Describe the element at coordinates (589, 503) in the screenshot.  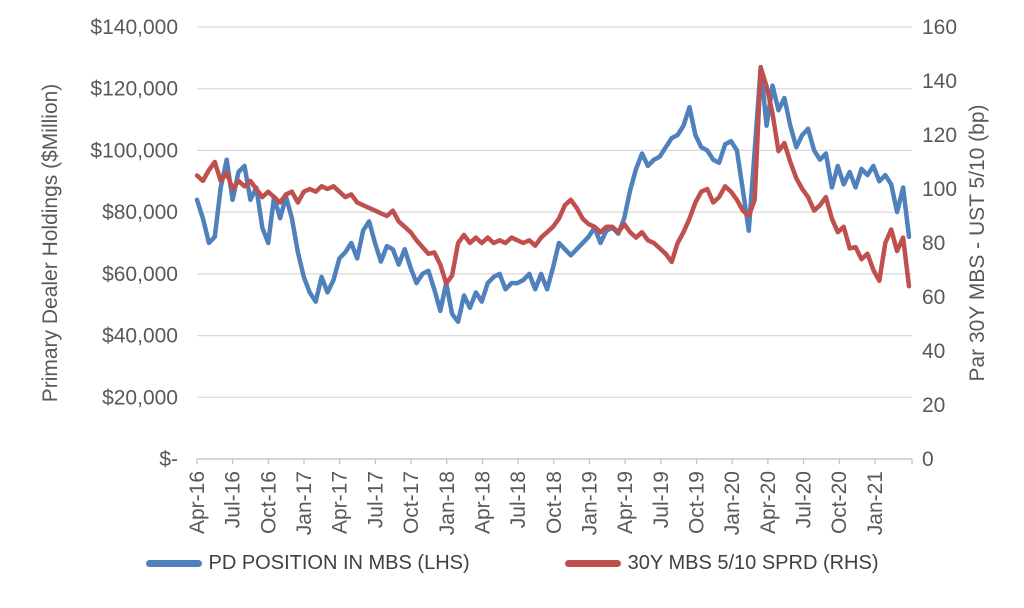
I see `x-tick-label: Jan-19` at that location.